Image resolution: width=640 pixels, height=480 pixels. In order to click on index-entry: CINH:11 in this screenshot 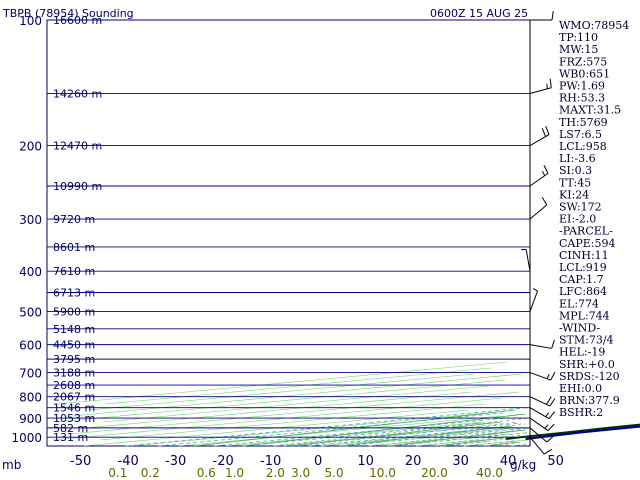, I will do `click(584, 255)`.